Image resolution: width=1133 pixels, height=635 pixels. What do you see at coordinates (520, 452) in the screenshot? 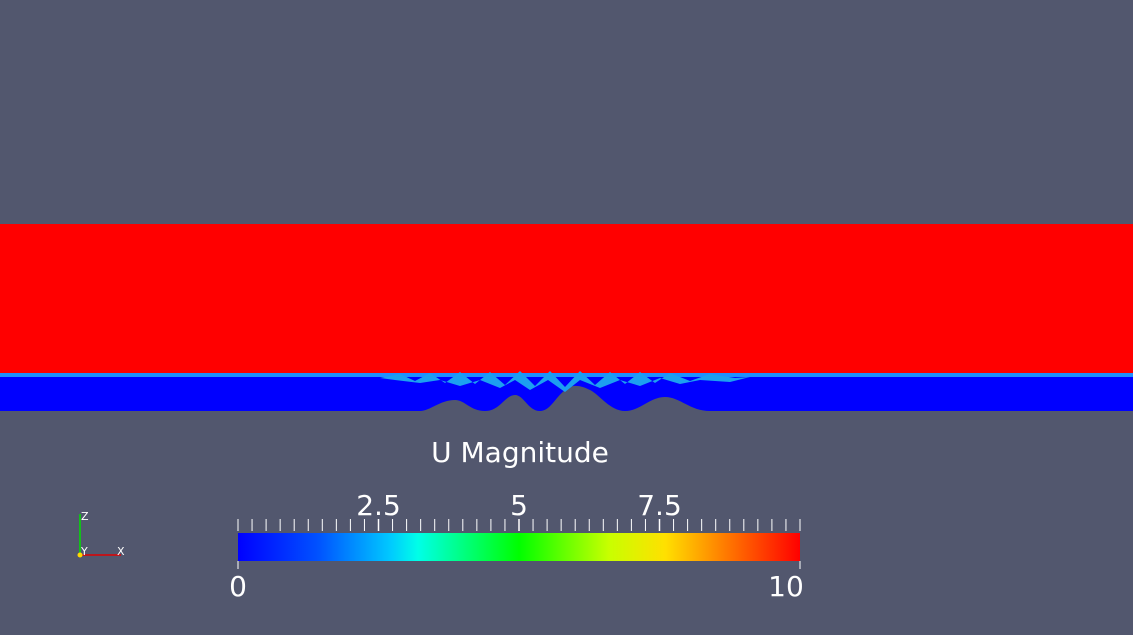
I see `legend-title: U Magnitude` at bounding box center [520, 452].